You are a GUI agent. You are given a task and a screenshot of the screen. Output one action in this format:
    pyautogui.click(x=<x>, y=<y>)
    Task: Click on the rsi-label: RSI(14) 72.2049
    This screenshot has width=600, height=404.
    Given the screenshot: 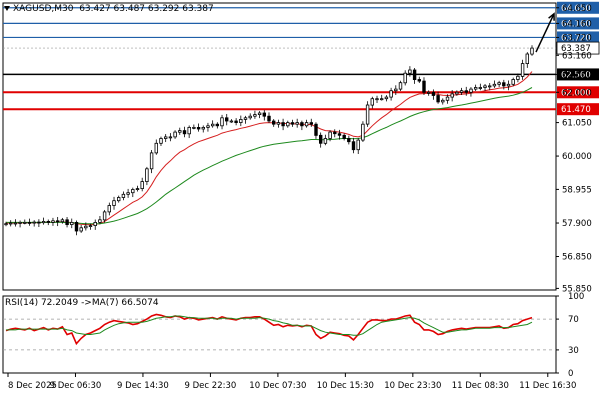 What is the action you would take?
    pyautogui.click(x=42, y=303)
    